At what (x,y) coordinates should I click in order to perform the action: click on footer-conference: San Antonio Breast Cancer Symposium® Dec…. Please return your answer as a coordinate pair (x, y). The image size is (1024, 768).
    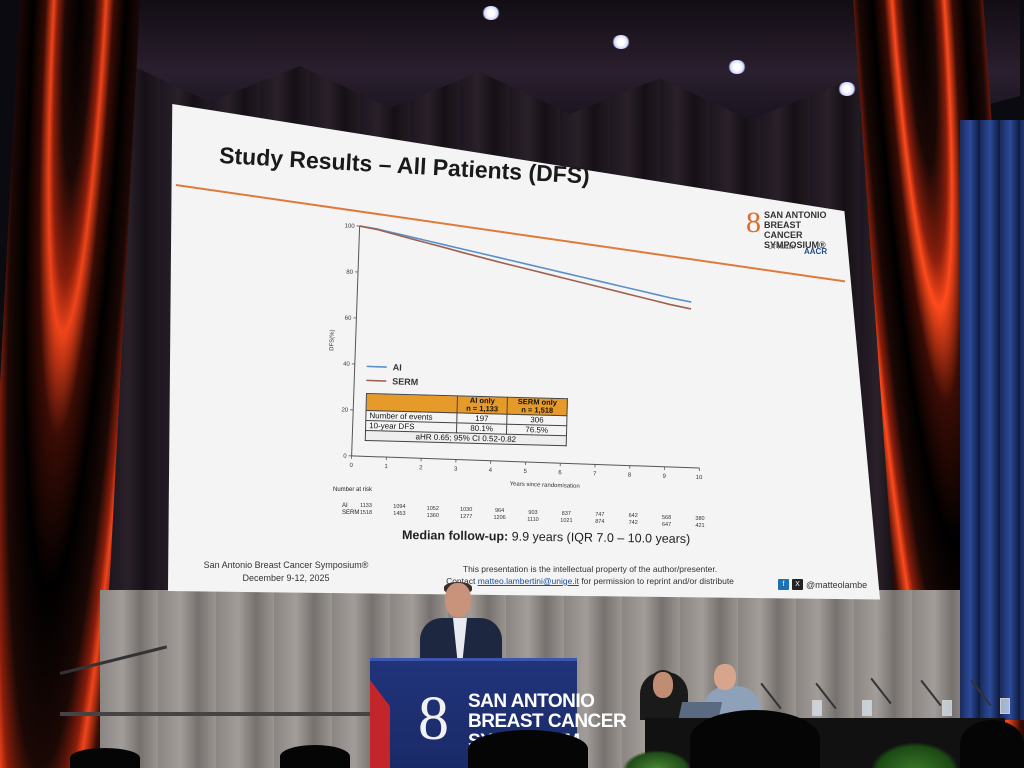
    Looking at the image, I should click on (286, 572).